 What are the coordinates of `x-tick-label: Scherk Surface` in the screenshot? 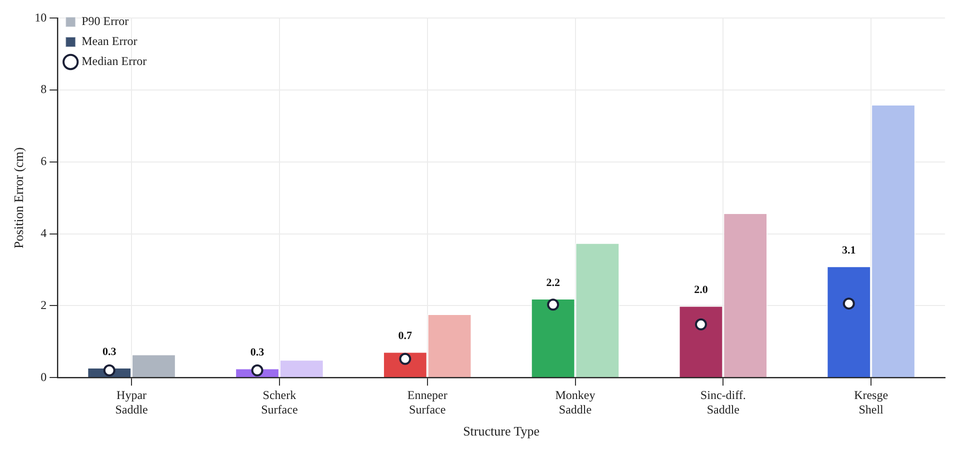 It's located at (279, 402).